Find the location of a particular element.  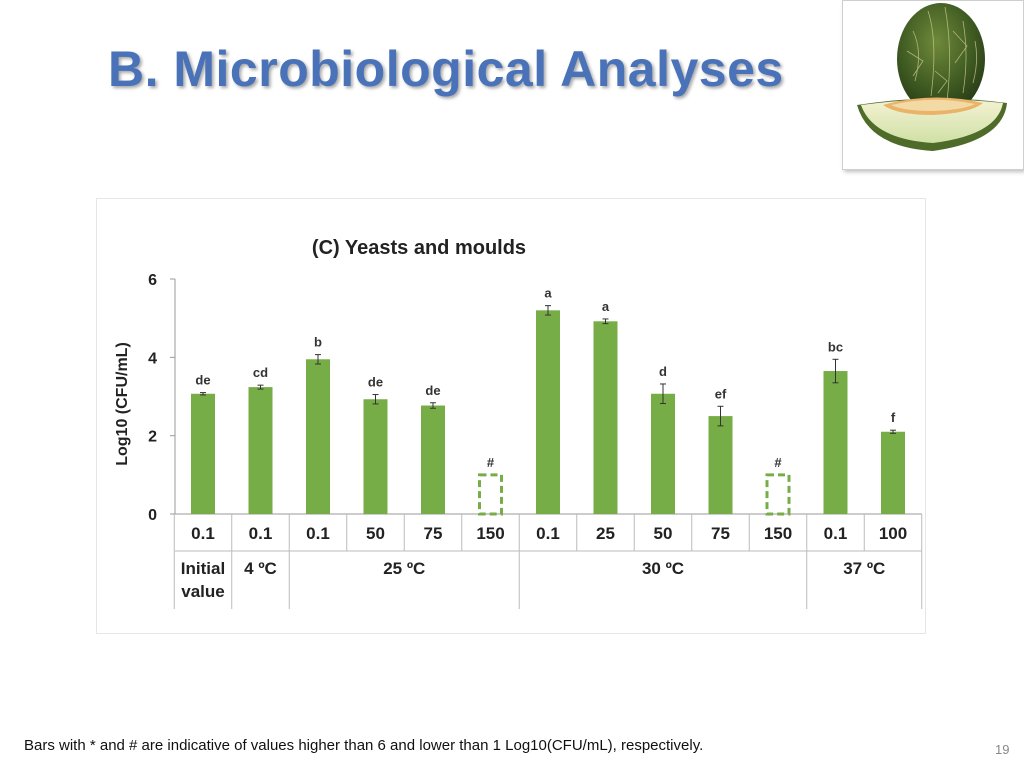

y-tick-label: 6 is located at coordinates (152, 280).